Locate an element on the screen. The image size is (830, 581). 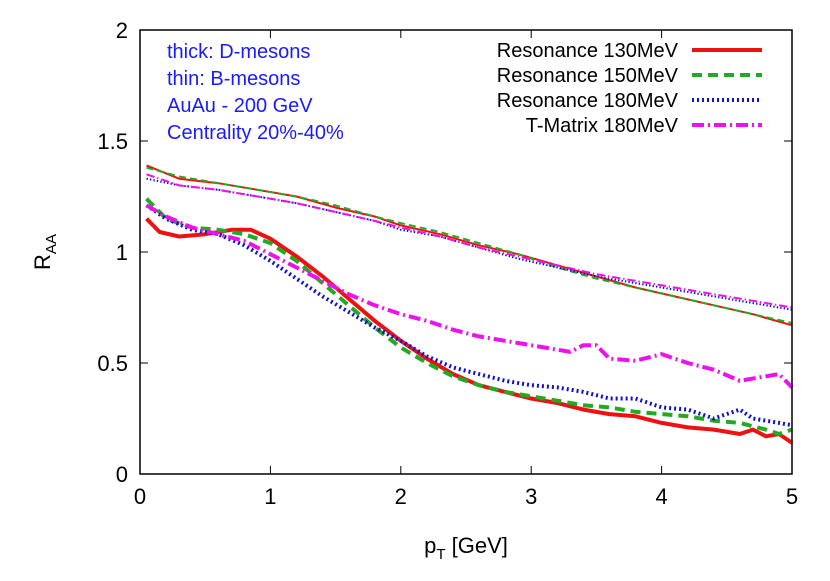
legend-label: Resonance 150MeV is located at coordinates (588, 76).